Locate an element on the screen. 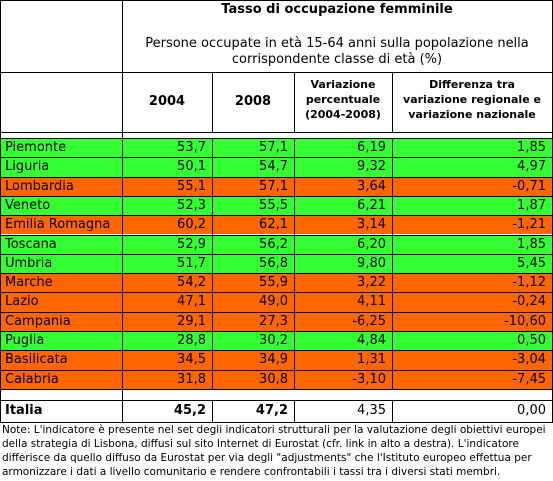  column-header: (2004-2008) is located at coordinates (343, 114).